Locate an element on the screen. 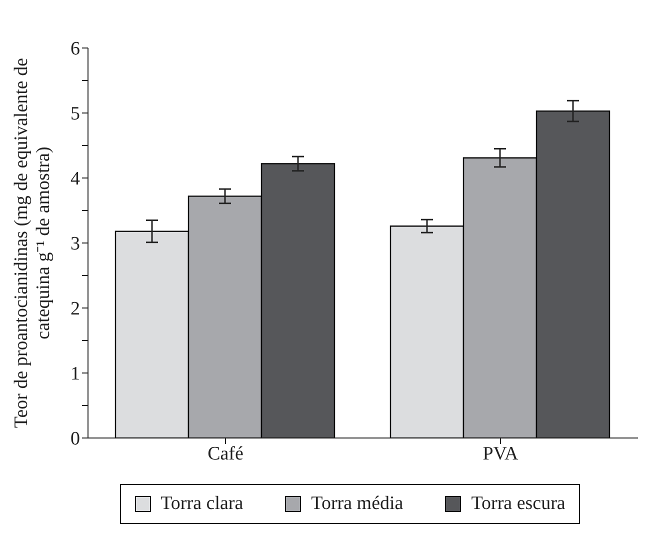 This screenshot has width=660, height=544. legend-label: Torra clara is located at coordinates (202, 504).